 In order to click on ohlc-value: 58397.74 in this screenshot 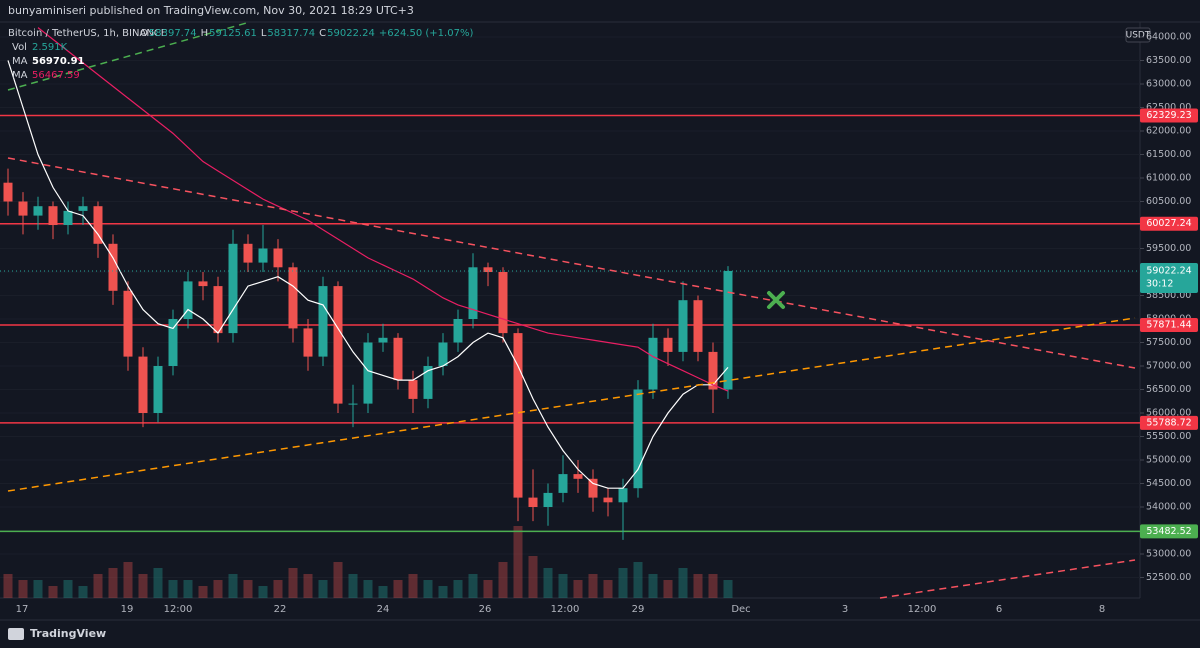, I will do `click(173, 33)`.